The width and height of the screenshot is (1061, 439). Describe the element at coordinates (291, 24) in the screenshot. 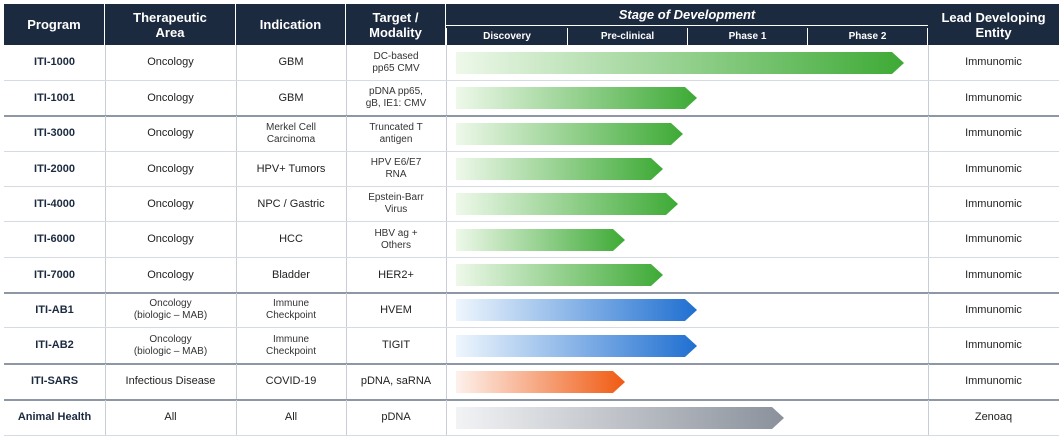

I see `header-indication: Indication` at that location.